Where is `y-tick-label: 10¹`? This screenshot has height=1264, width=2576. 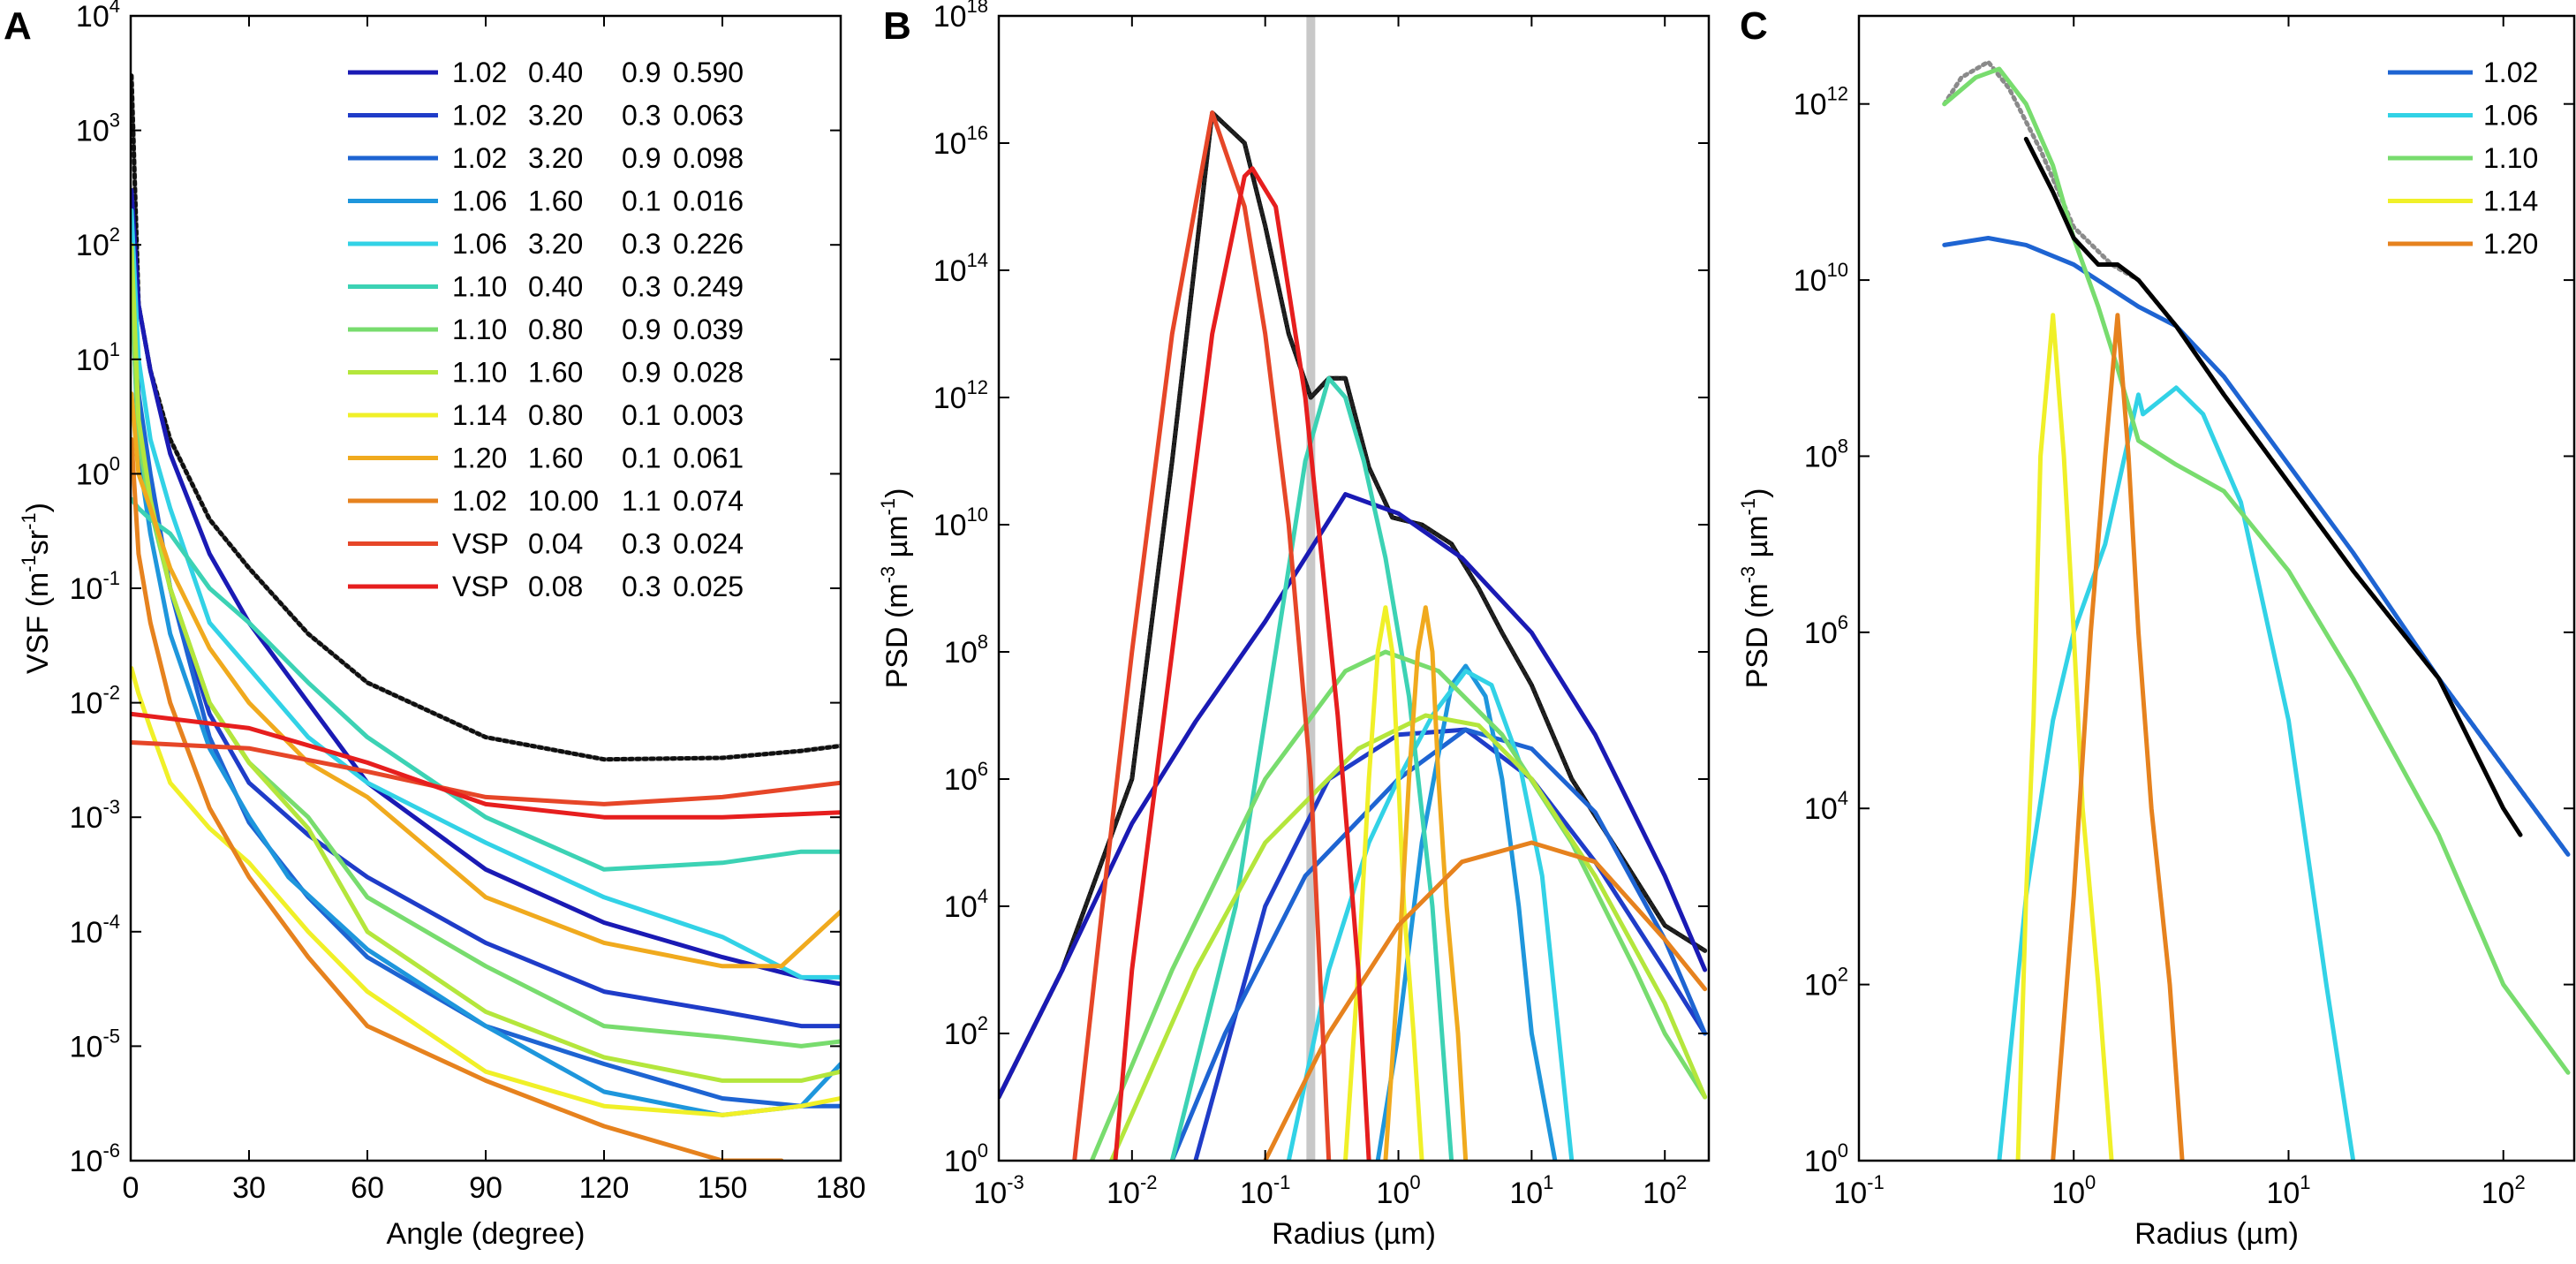
y-tick-label: 10¹ is located at coordinates (98, 357).